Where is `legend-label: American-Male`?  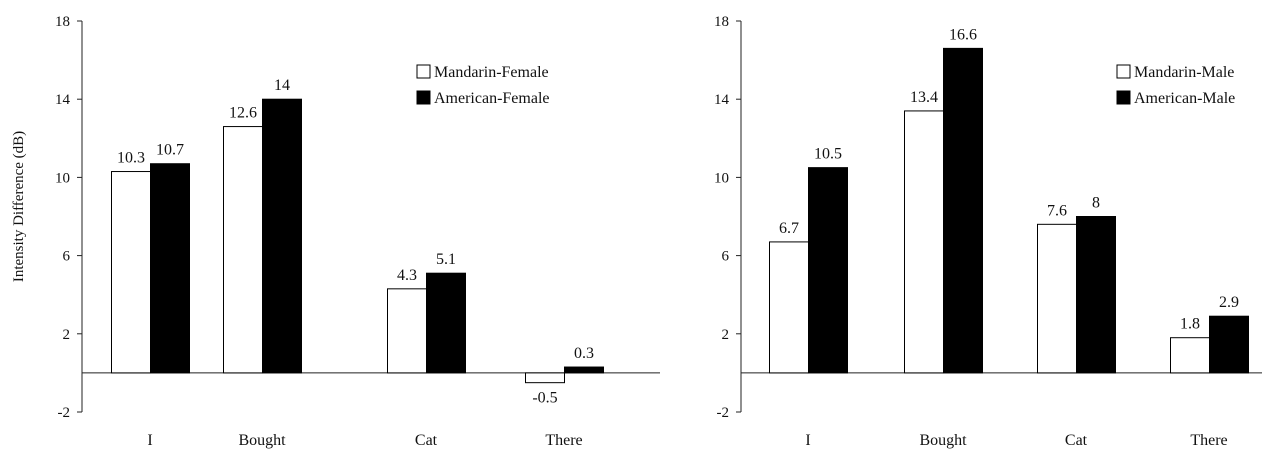 legend-label: American-Male is located at coordinates (1184, 98).